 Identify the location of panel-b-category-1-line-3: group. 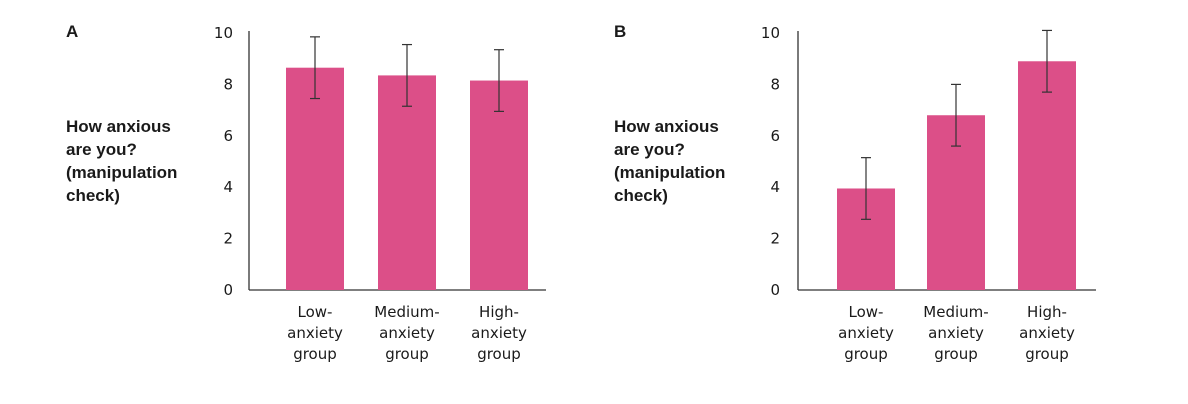
(866, 354).